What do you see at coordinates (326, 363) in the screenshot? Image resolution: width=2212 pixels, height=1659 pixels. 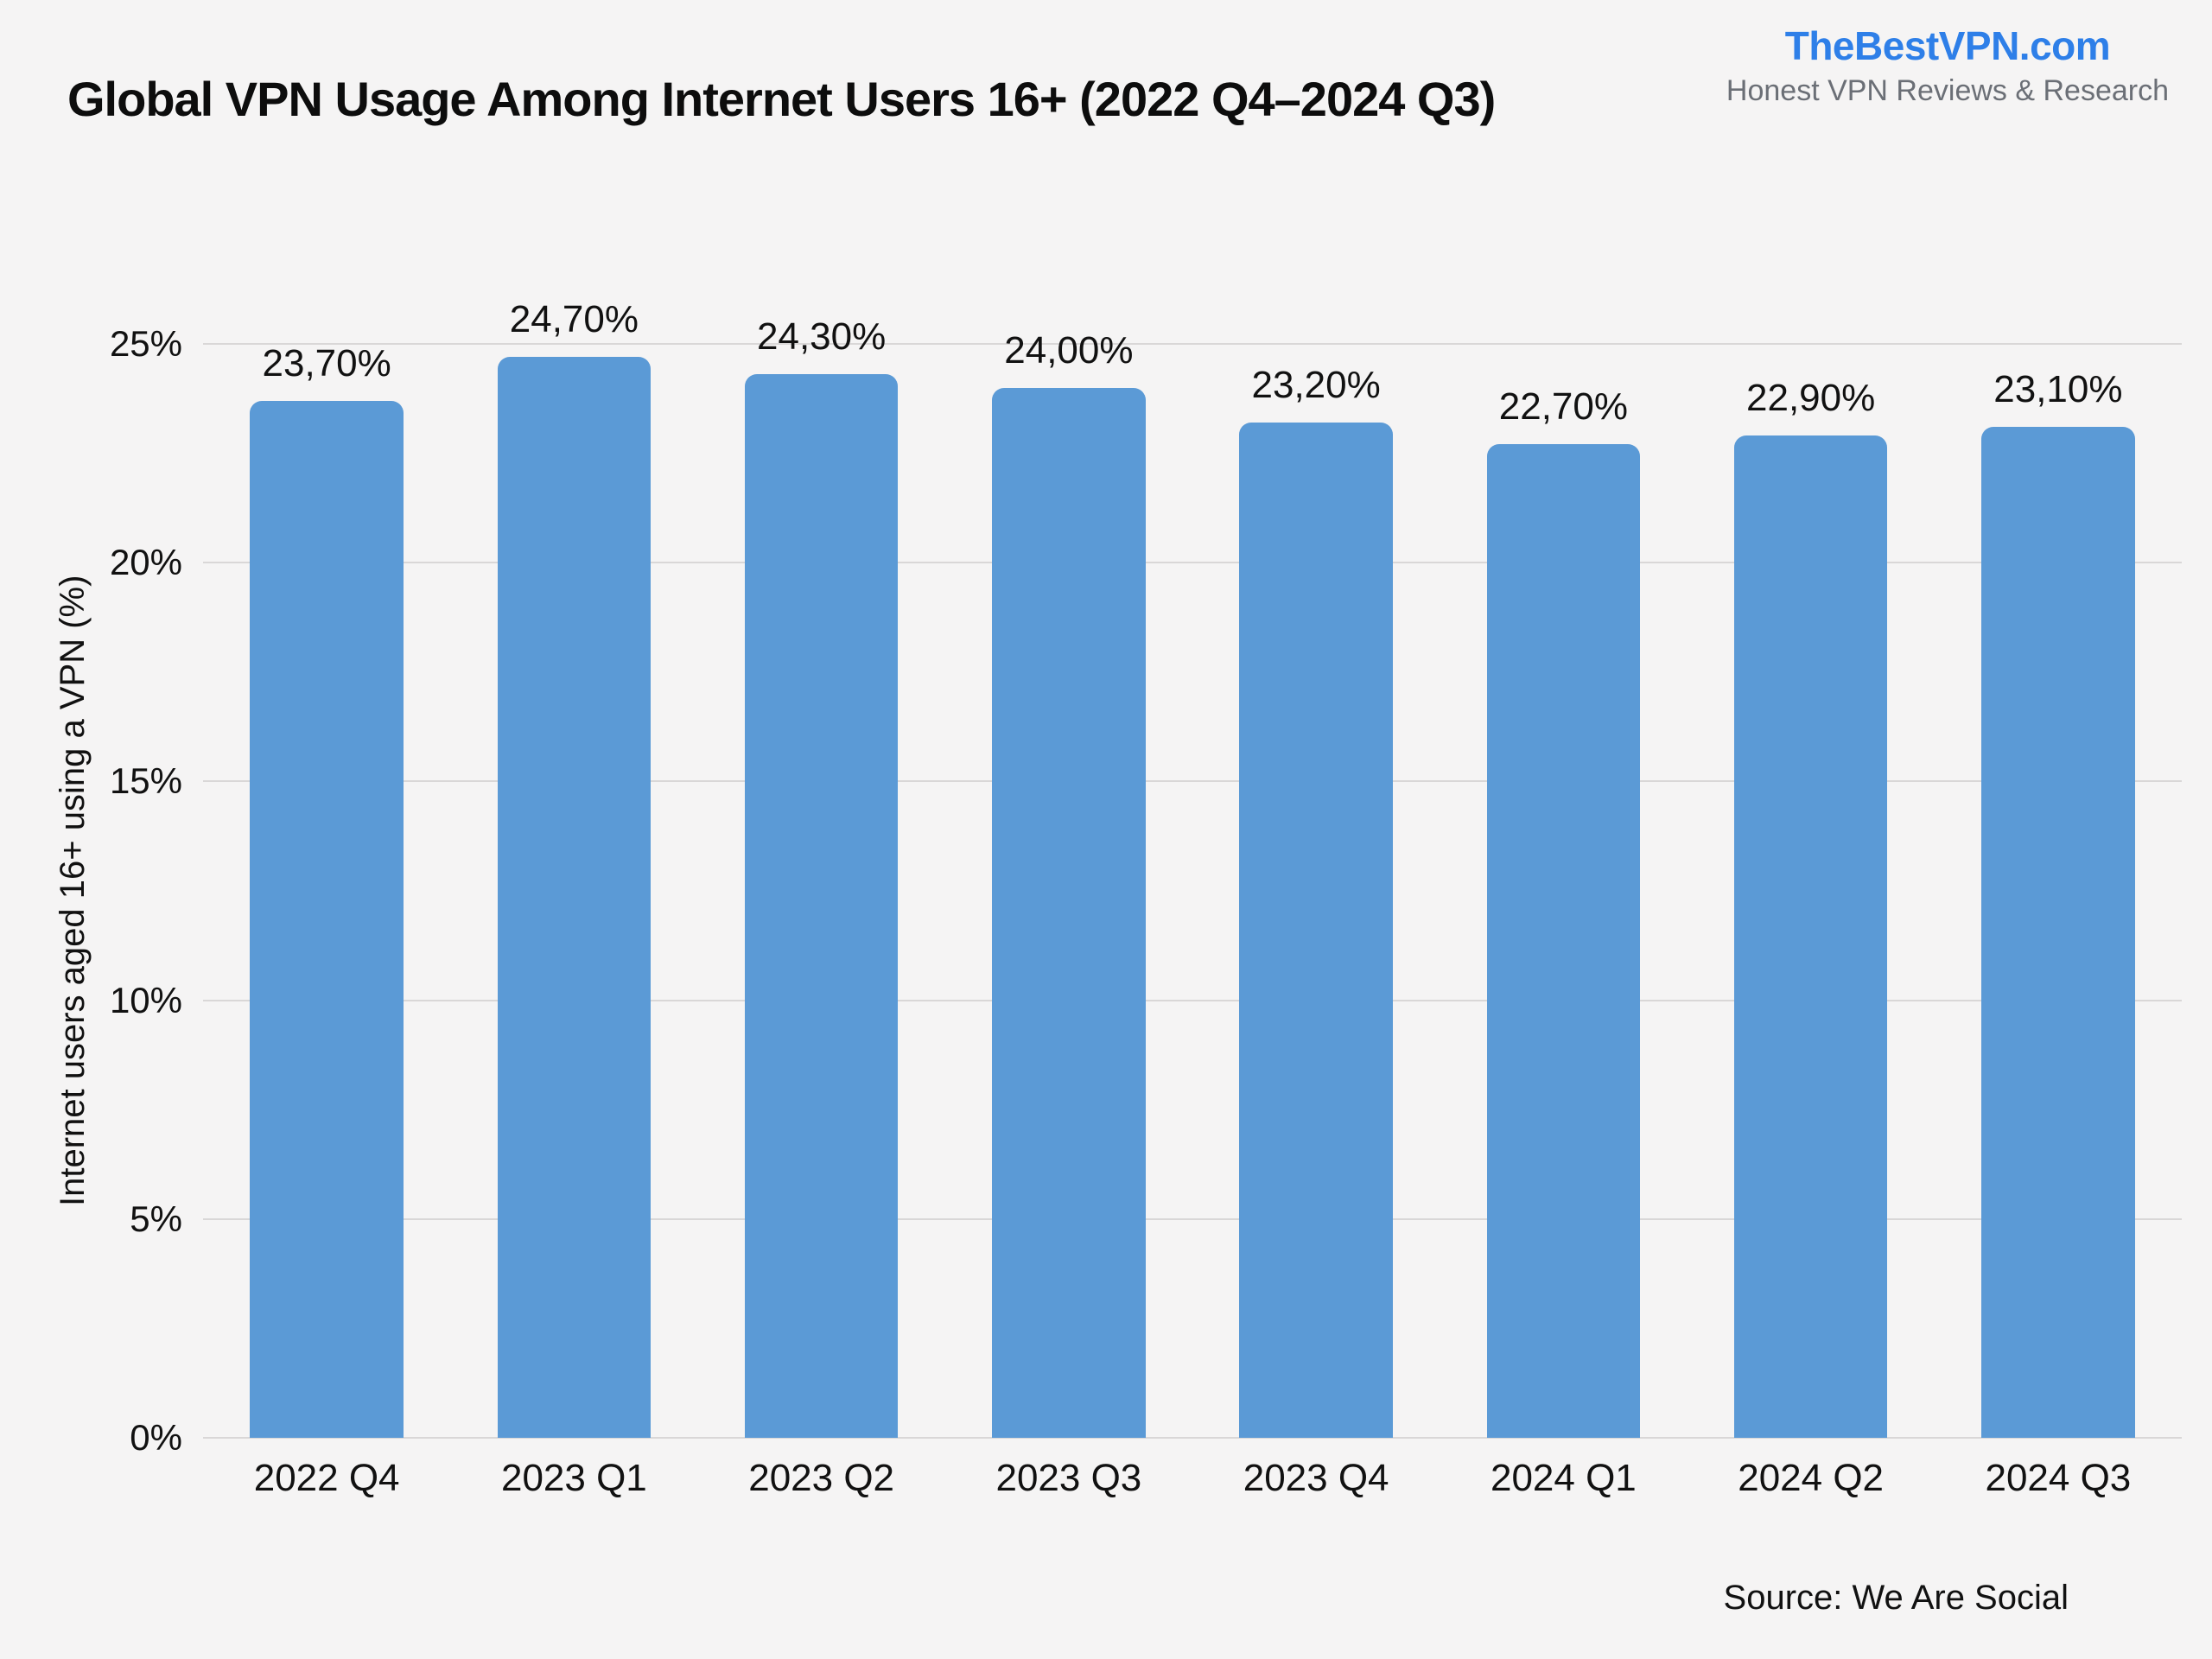 I see `bar-value-label-2022 Q4: 23,70%` at bounding box center [326, 363].